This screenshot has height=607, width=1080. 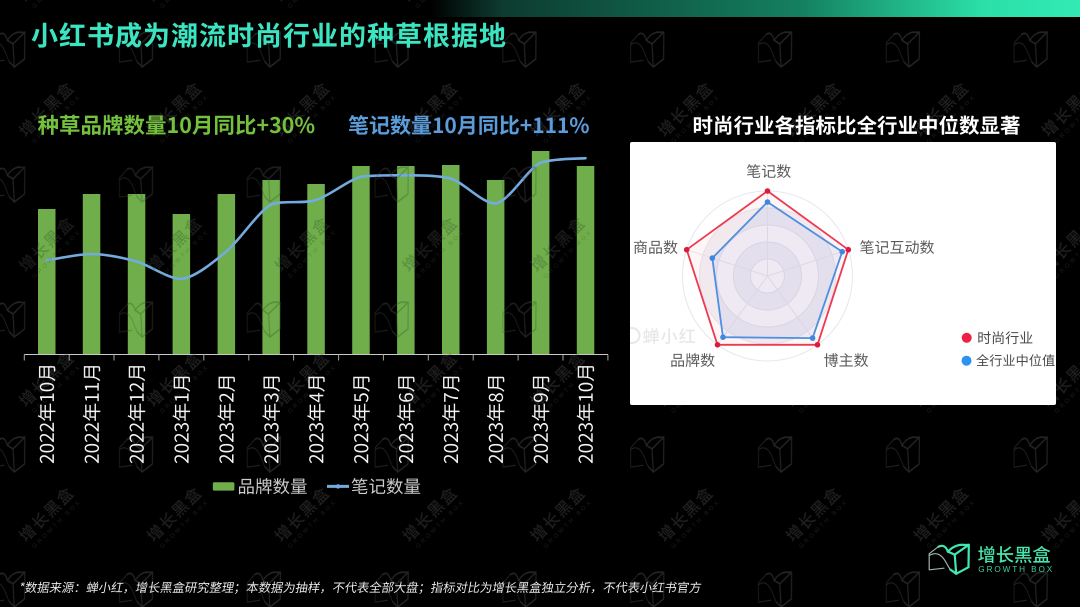 What do you see at coordinates (1016, 569) in the screenshot?
I see `svg-text: GROWTH BOX` at bounding box center [1016, 569].